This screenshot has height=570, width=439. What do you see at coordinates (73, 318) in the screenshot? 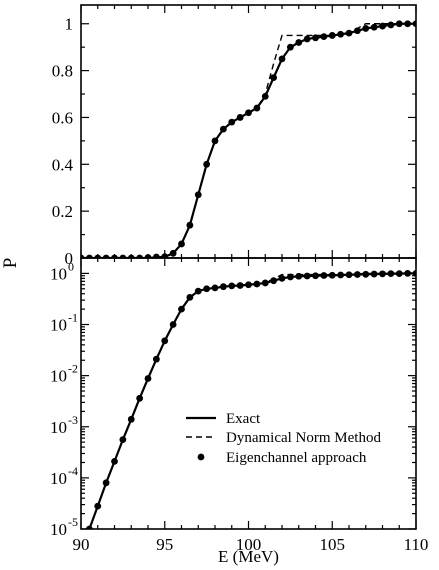
I see `y-tick-exponent: -1` at bounding box center [73, 318].